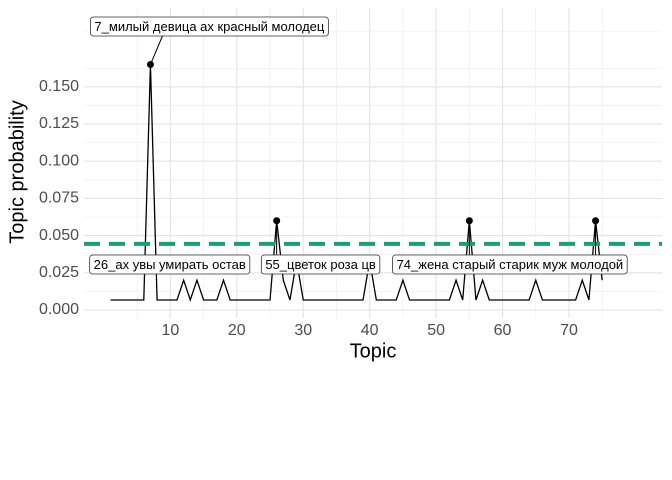 Image resolution: width=672 pixels, height=480 pixels. I want to click on annotation: 74_жена старый старик муж молодой, so click(510, 247).